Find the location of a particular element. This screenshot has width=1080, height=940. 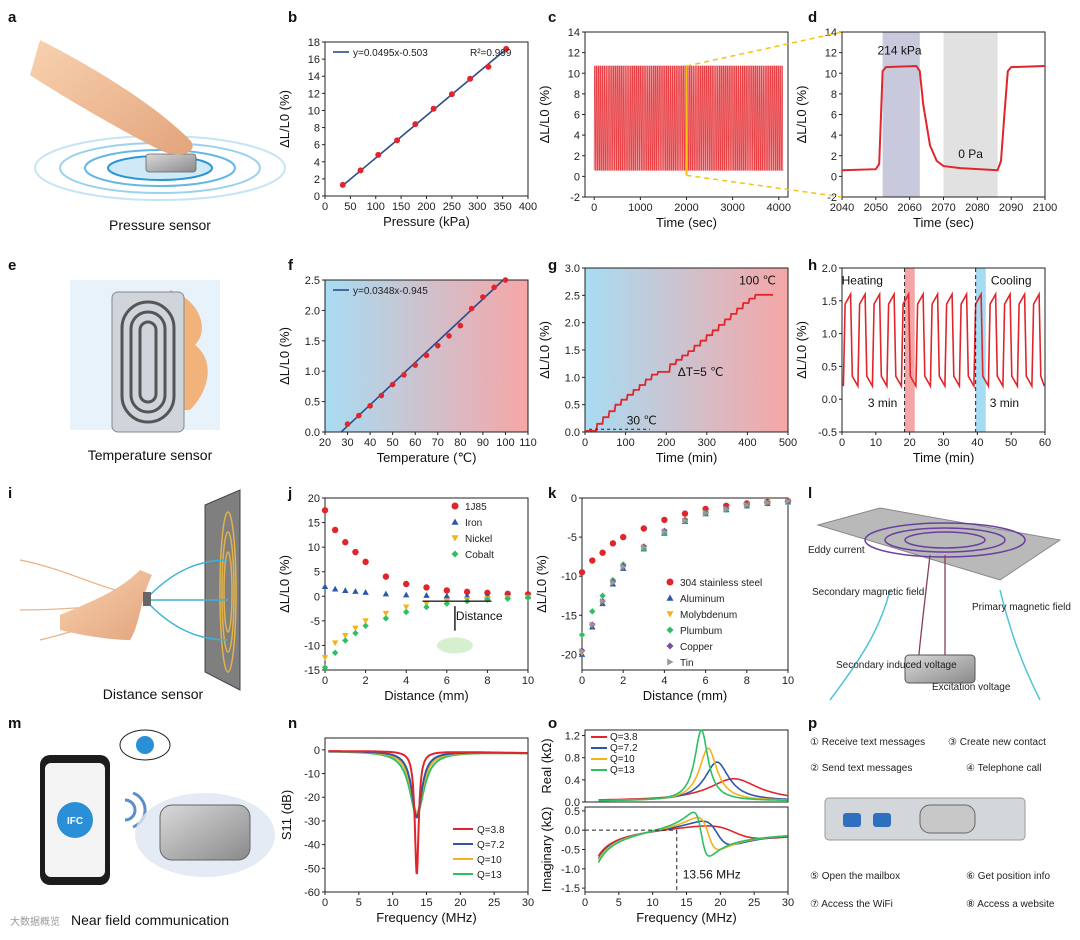

y-tick-label: -2 is located at coordinates (575, 198).